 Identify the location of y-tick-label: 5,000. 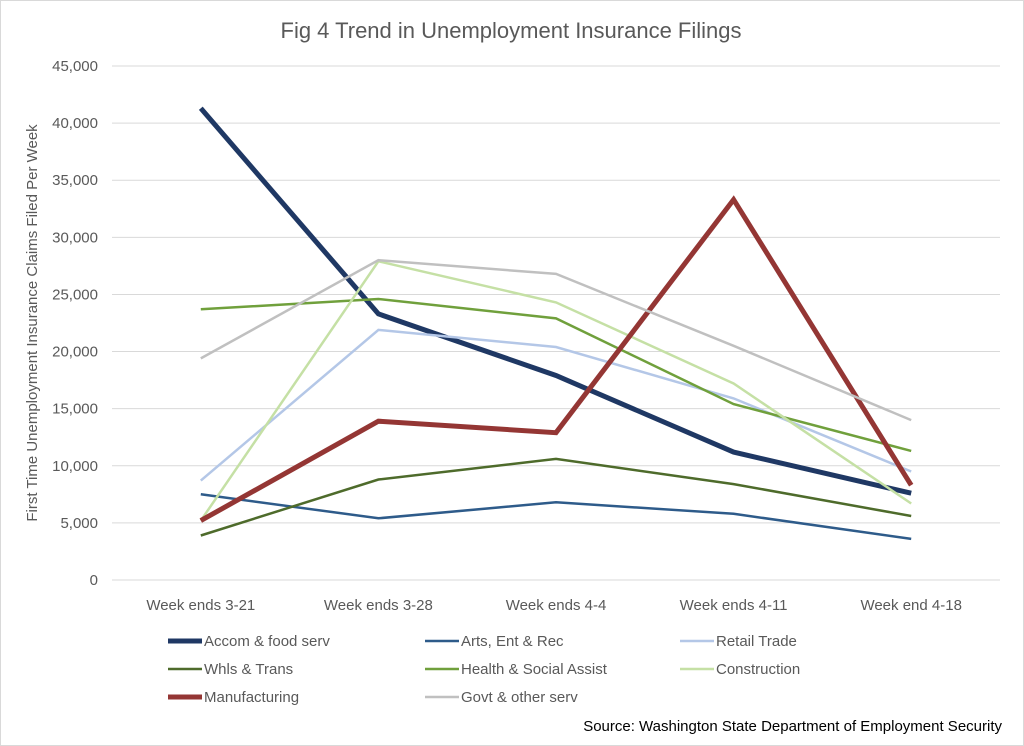
(79, 523).